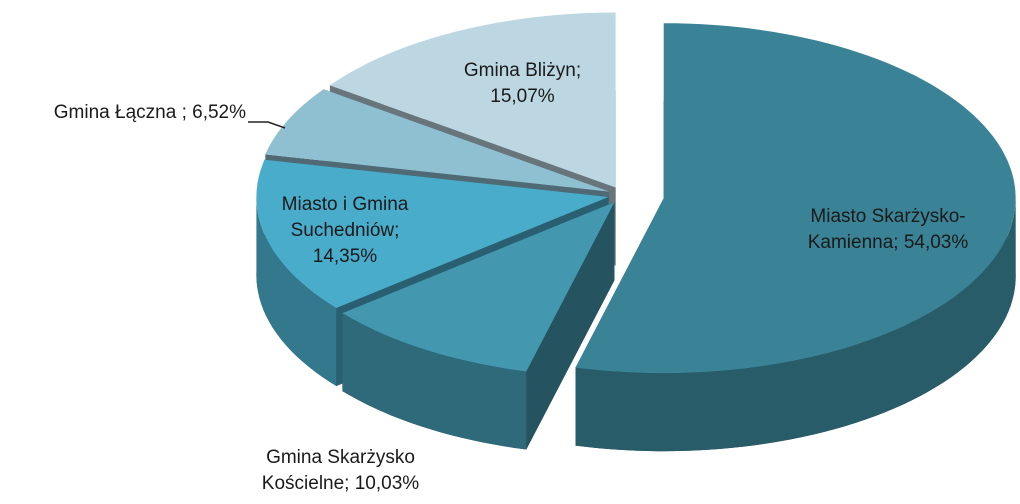 This screenshot has width=1020, height=504. What do you see at coordinates (149, 112) in the screenshot?
I see `slice-label: Gmina Łączna ; 6,52%` at bounding box center [149, 112].